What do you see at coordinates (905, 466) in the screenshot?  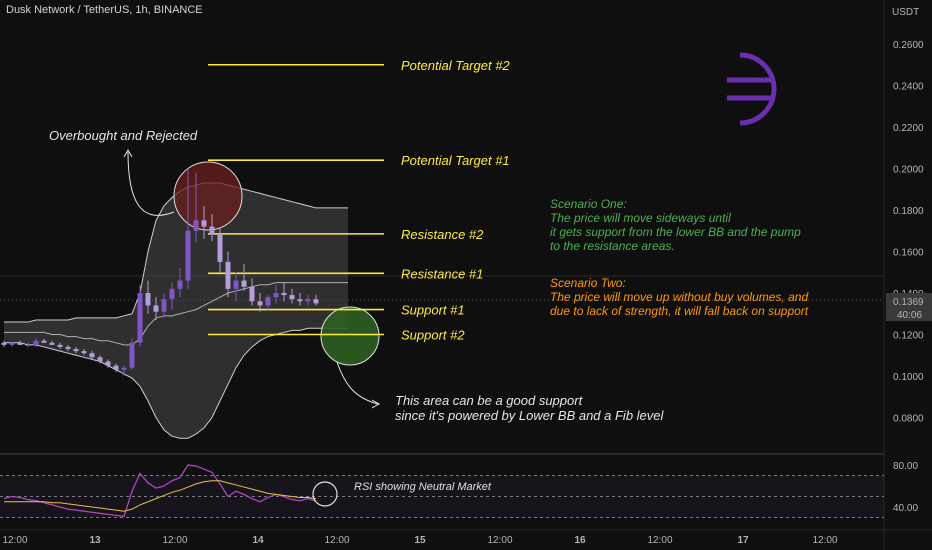 I see `rsi-tick-label: 80.00` at bounding box center [905, 466].